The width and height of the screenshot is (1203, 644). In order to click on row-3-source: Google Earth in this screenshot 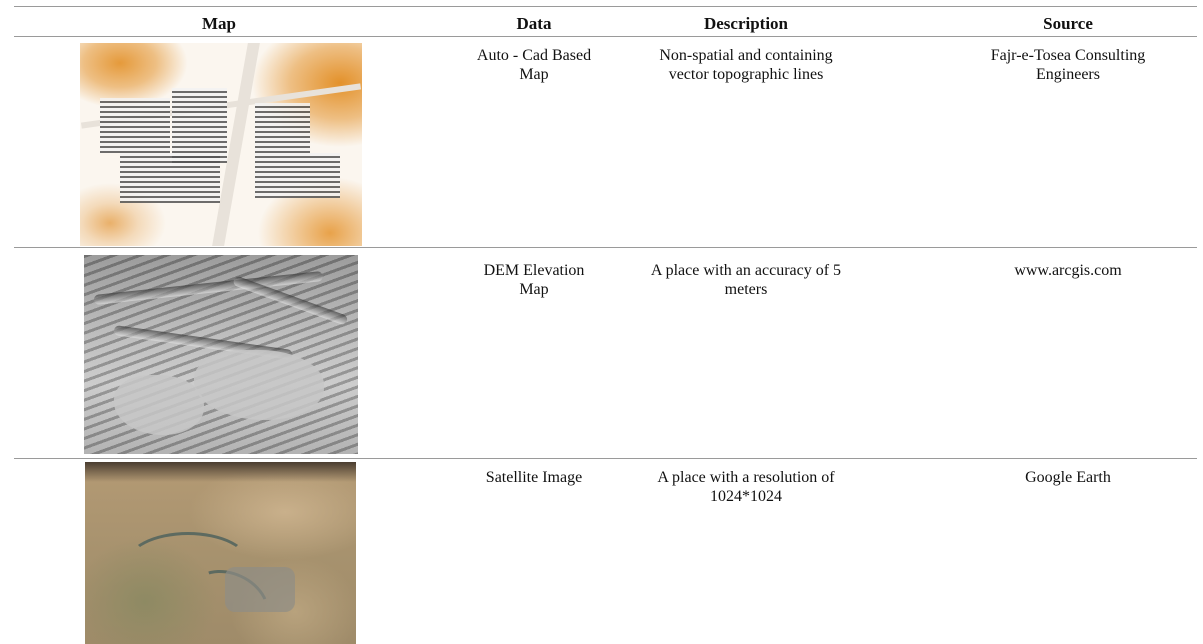, I will do `click(1068, 477)`.